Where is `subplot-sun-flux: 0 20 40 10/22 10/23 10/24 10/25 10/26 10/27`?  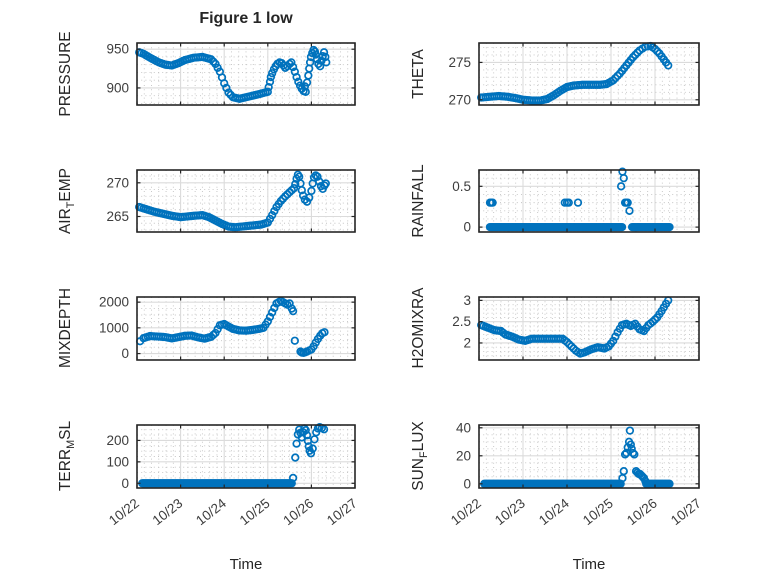 subplot-sun-flux: 0 20 40 10/22 10/23 10/24 10/25 10/26 10/27 is located at coordinates (576, 474).